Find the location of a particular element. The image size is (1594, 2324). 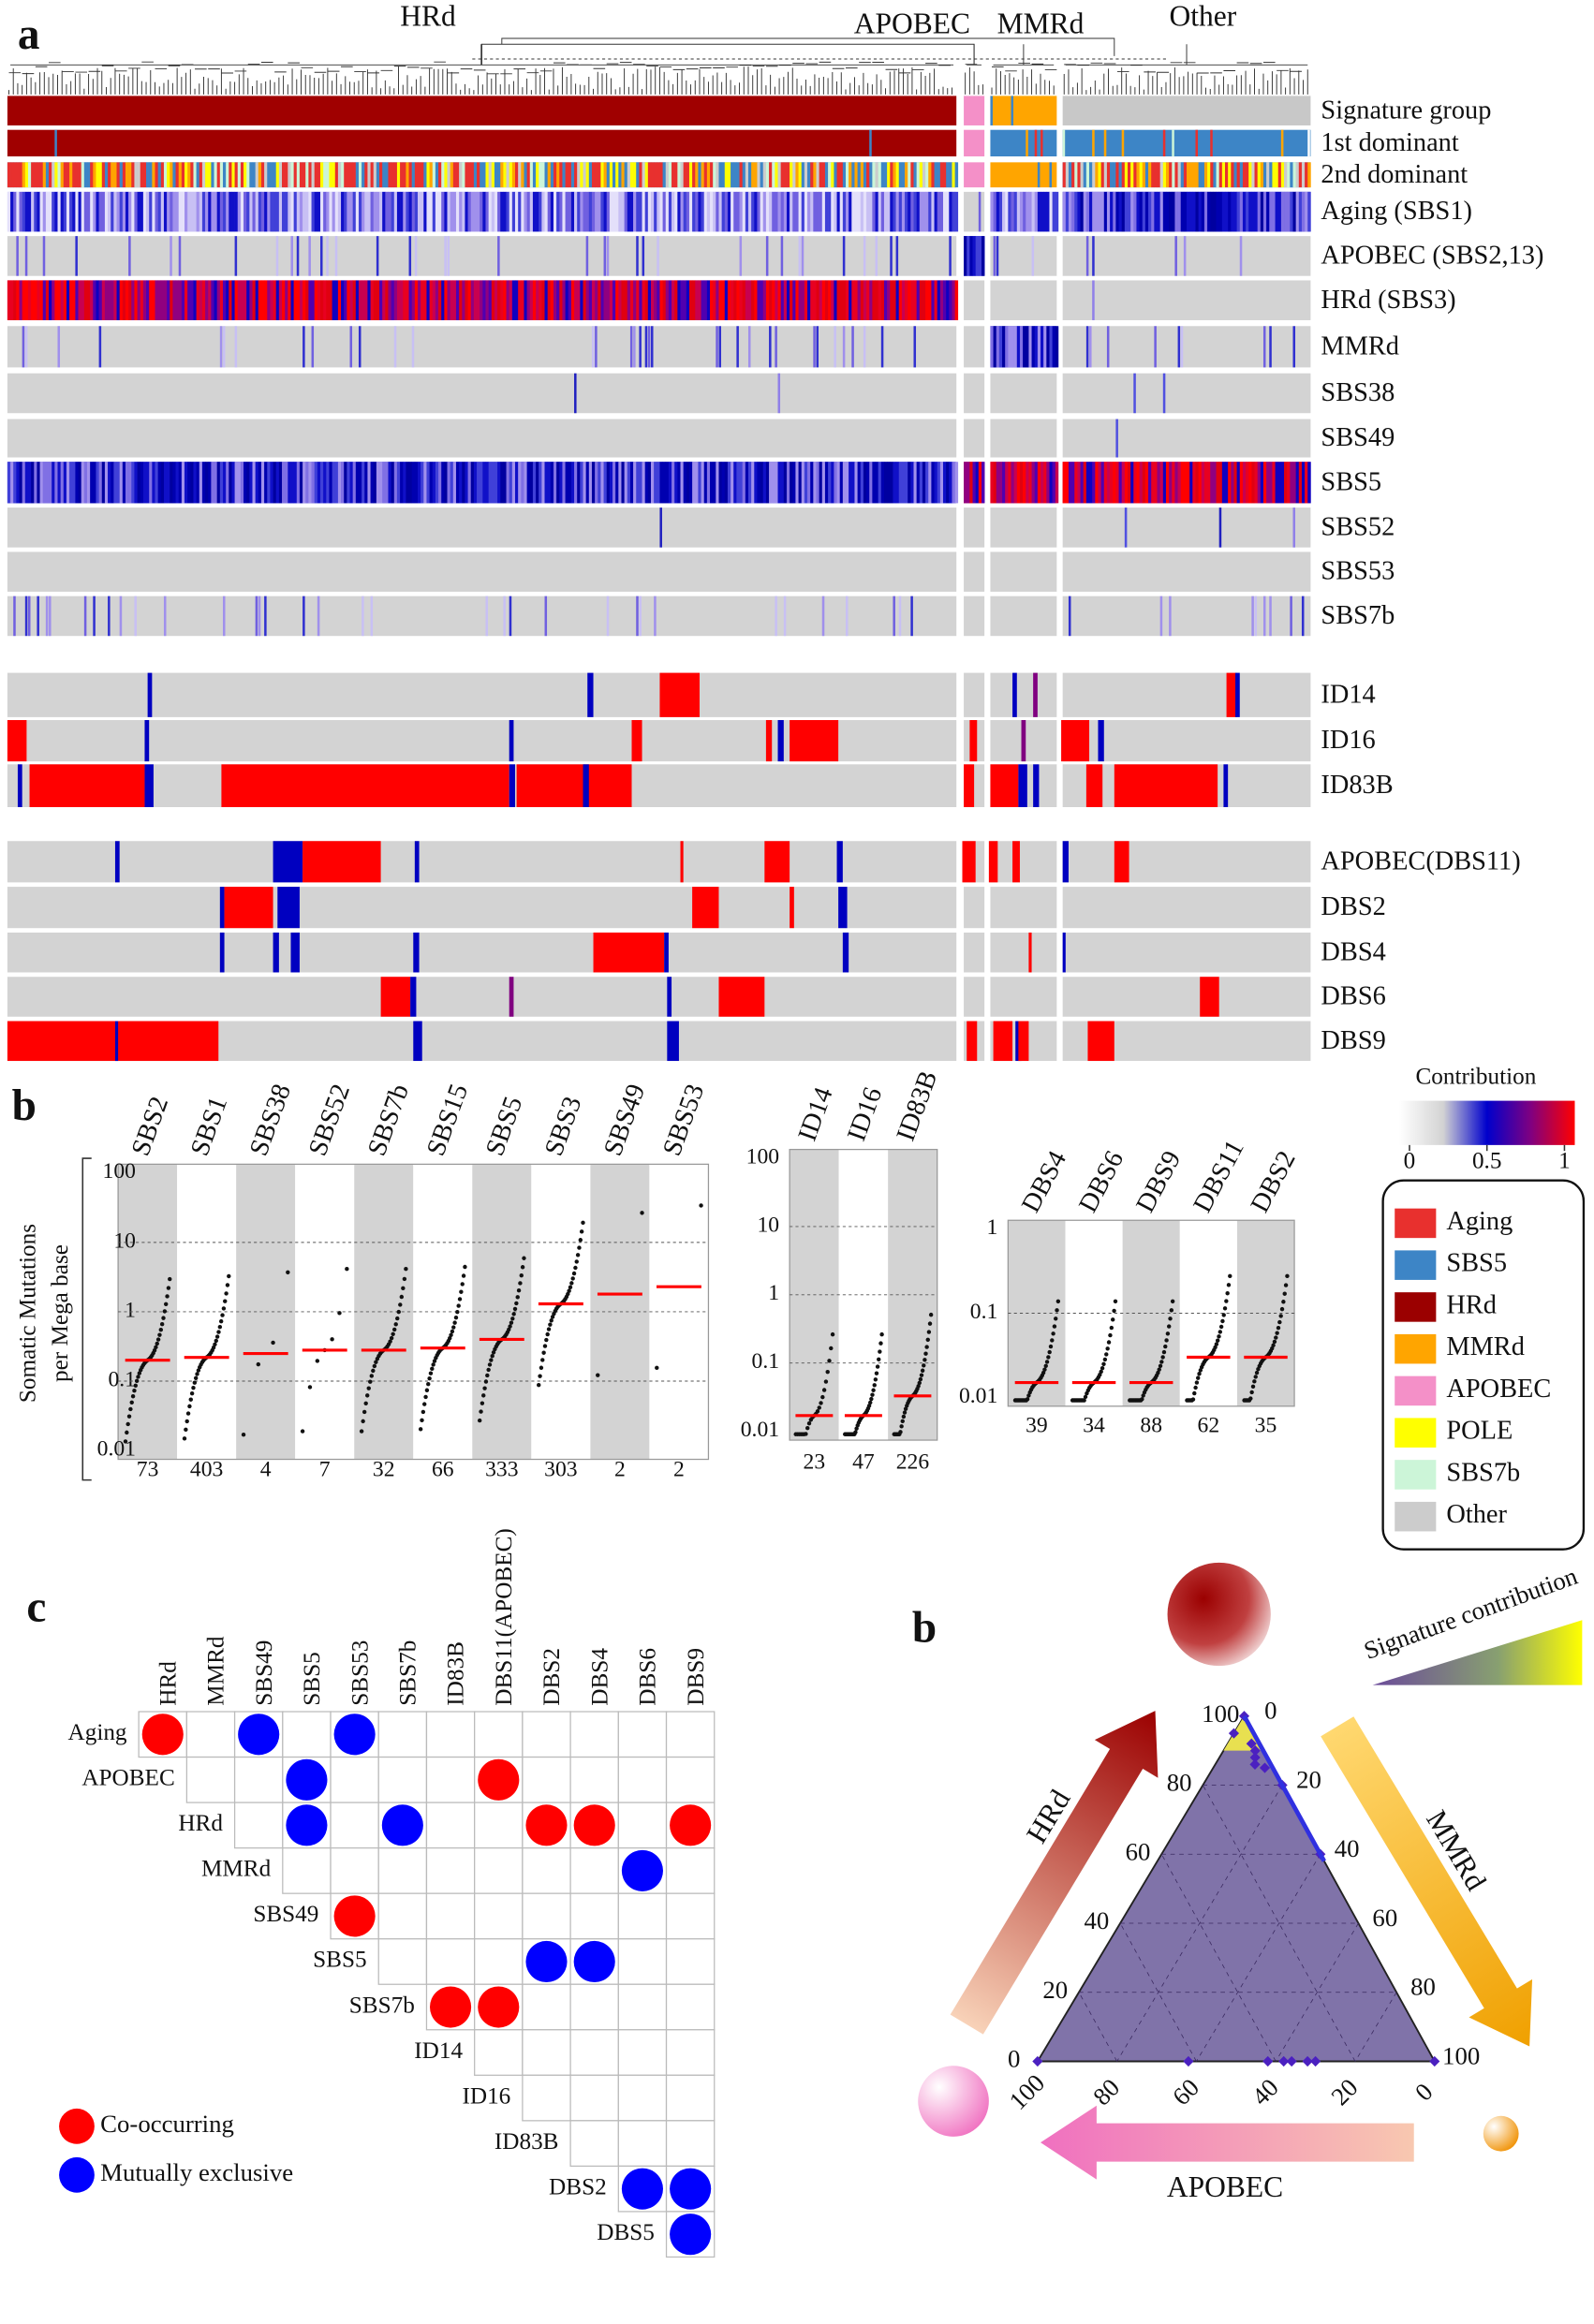

row-label: SBS5 is located at coordinates (1351, 481).